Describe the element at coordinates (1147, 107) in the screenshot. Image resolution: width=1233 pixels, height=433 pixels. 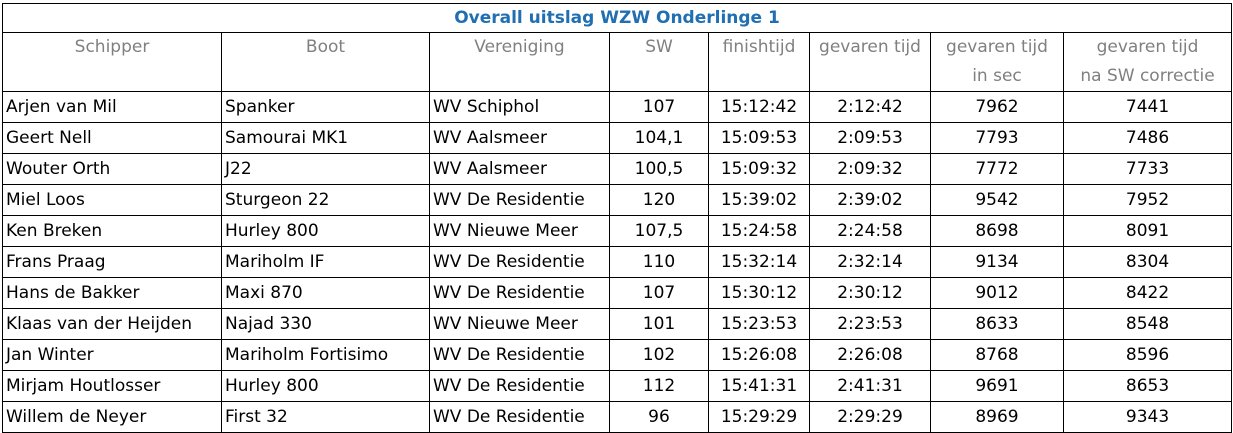
I see `cell-gevaren-tijd-sw-correctie: 7441` at that location.